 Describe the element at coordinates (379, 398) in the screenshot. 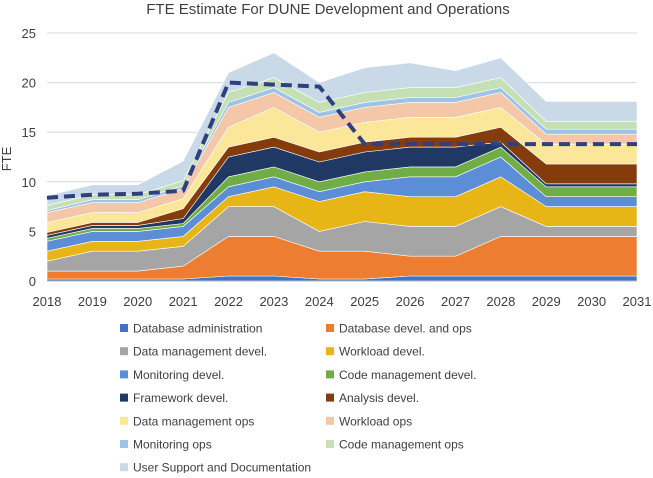

I see `legend-label: Analysis devel.` at that location.